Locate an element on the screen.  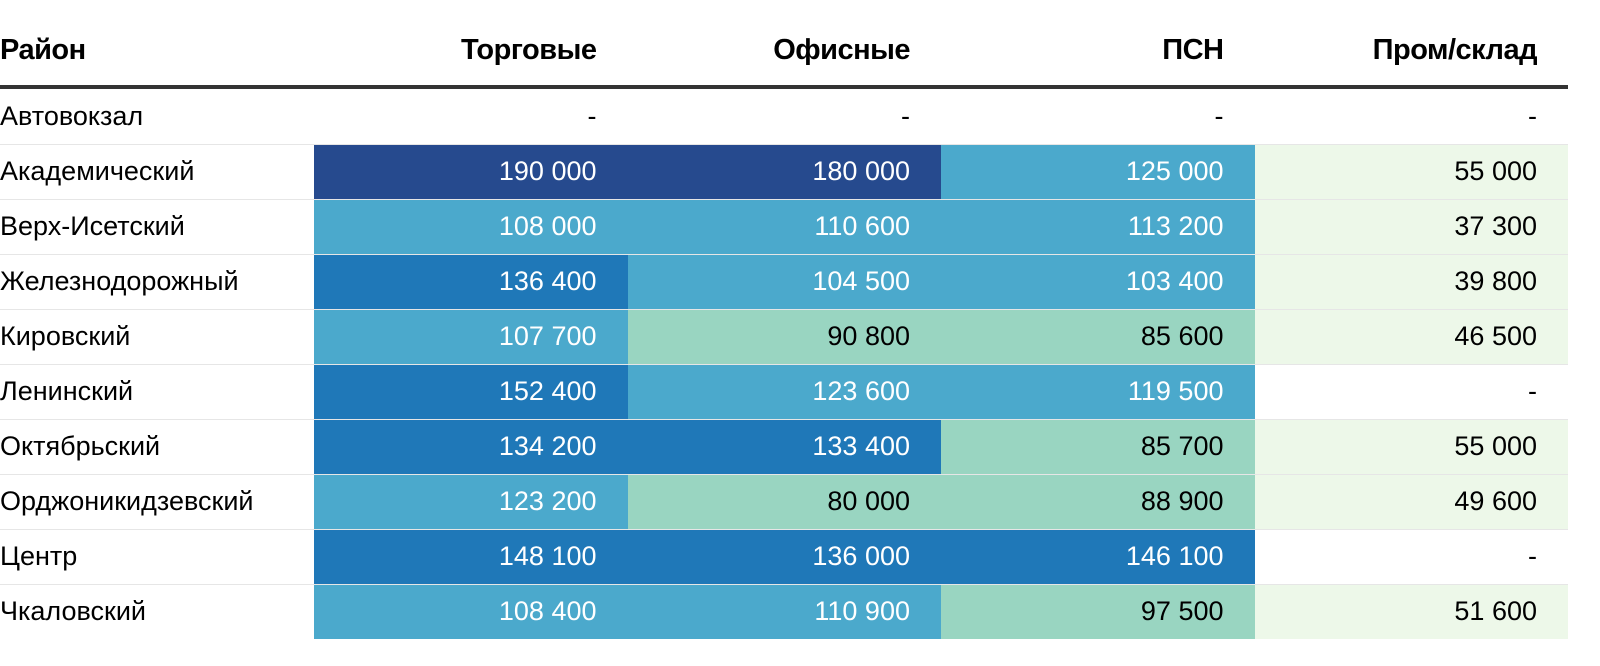
value-cell-retail: 108 400 is located at coordinates (471, 611).